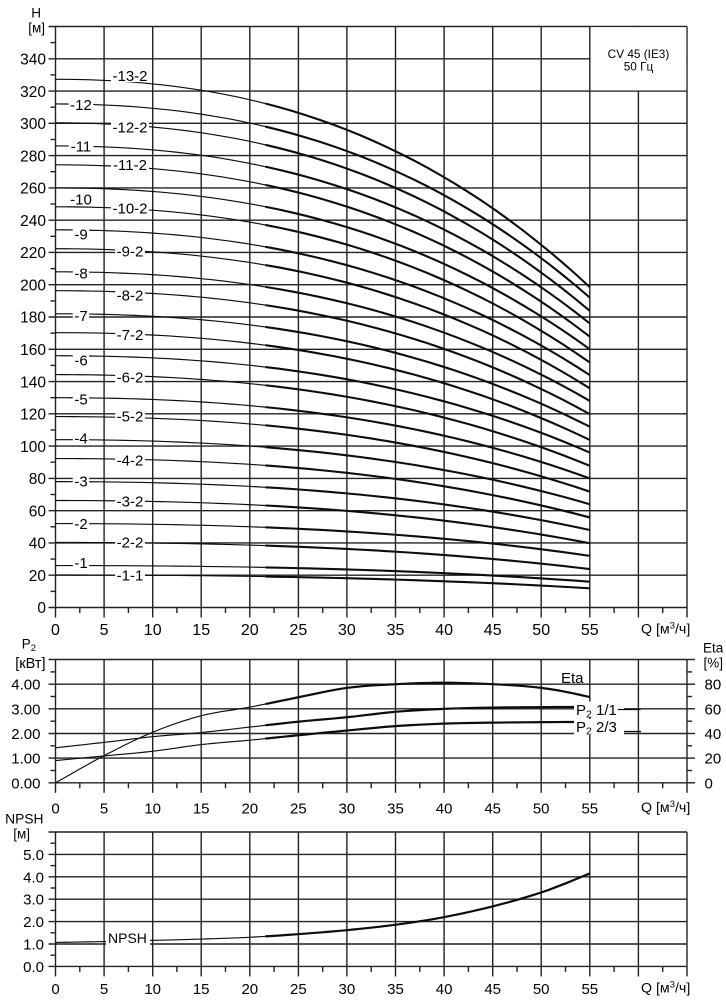 The height and width of the screenshot is (1005, 726). What do you see at coordinates (33, 447) in the screenshot?
I see `svg-text: 100` at bounding box center [33, 447].